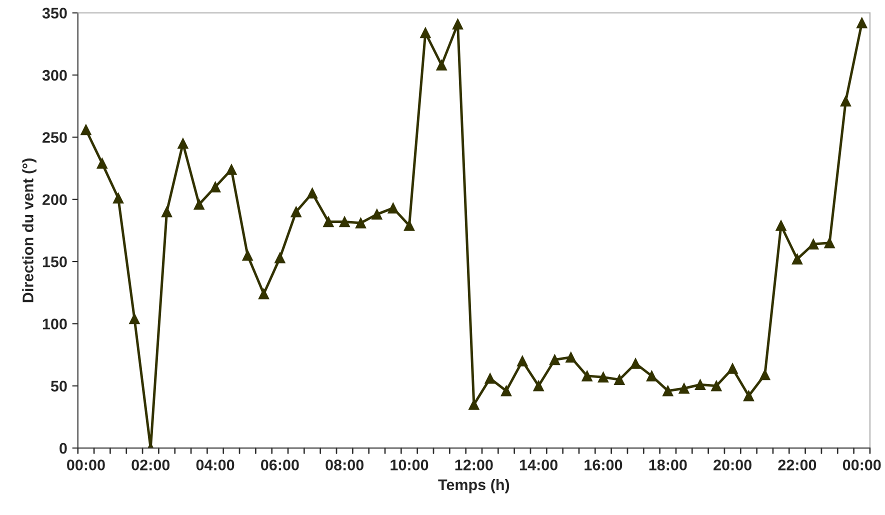  What do you see at coordinates (733, 465) in the screenshot?
I see `x-tick-label: 20:00` at bounding box center [733, 465].